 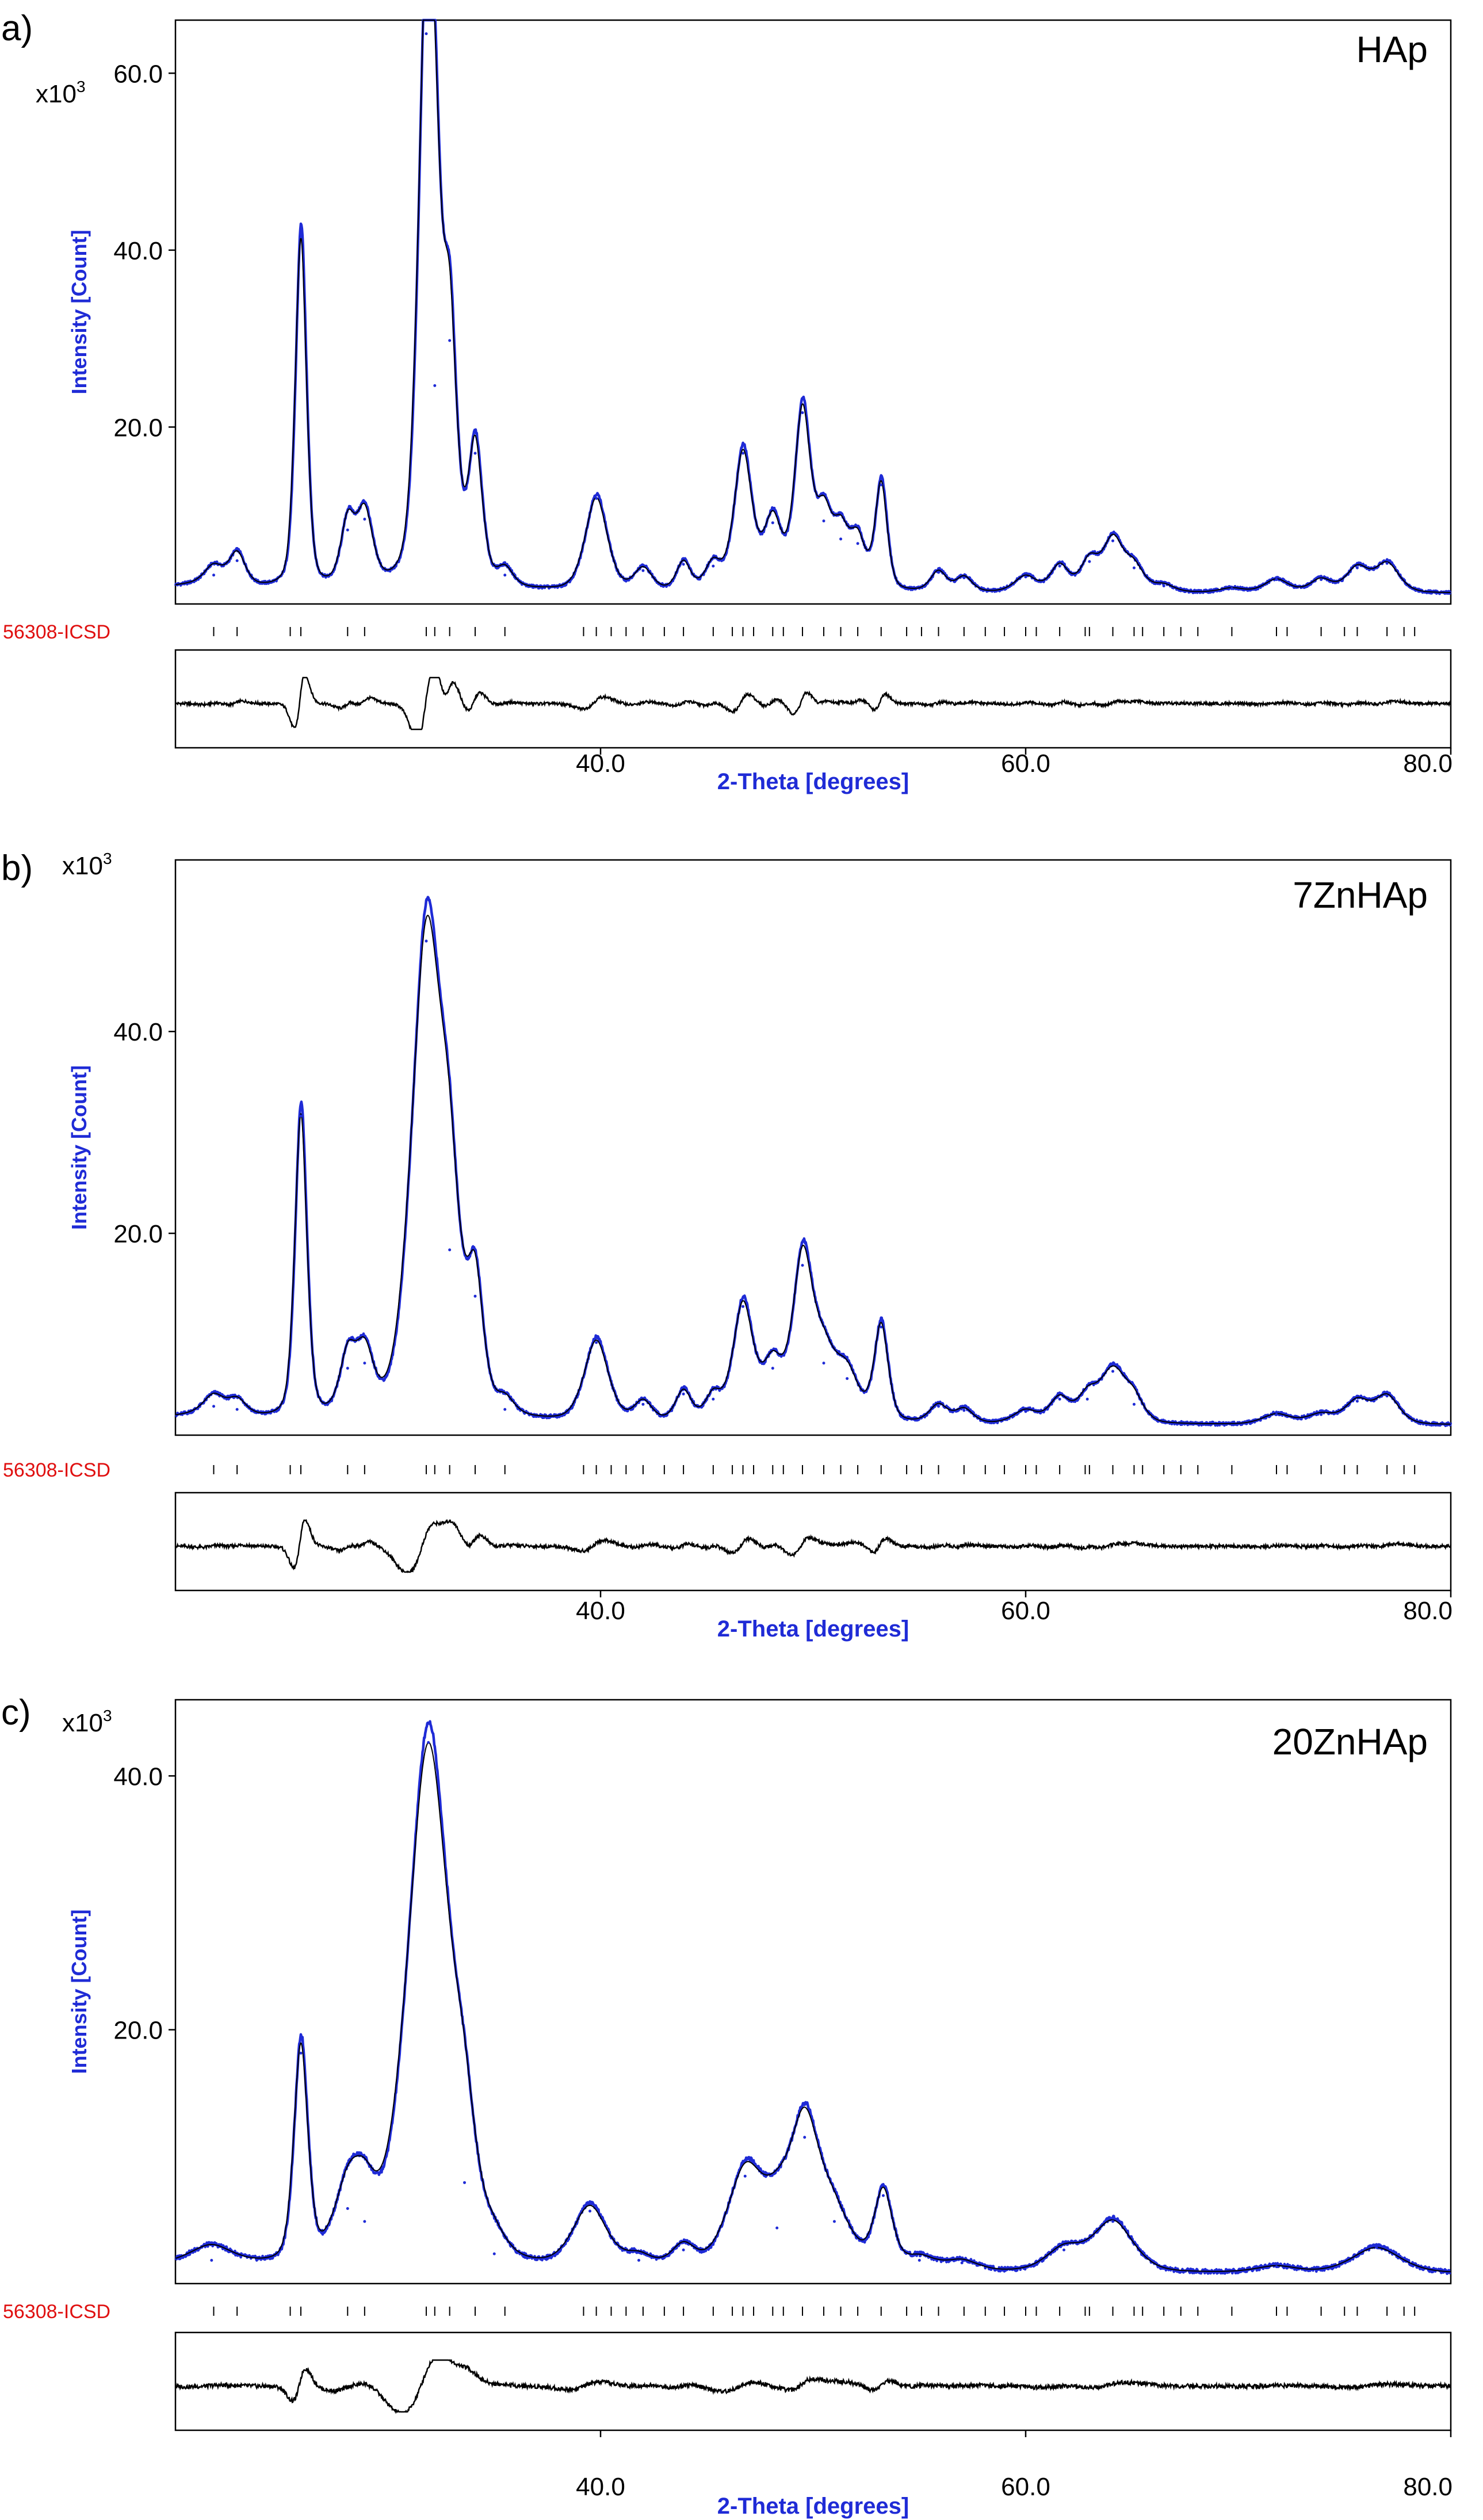 I want to click on y-scale-factor: x103, so click(x=87, y=865).